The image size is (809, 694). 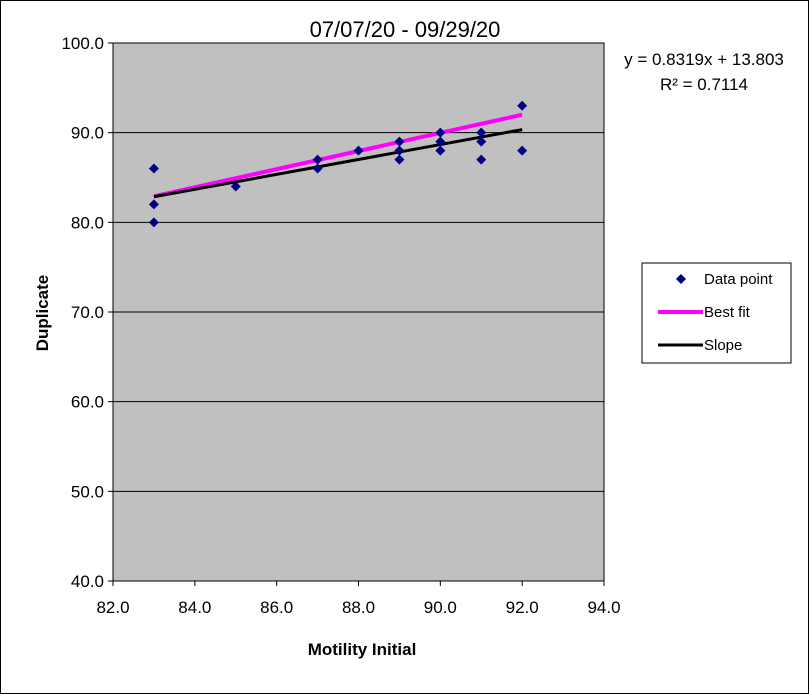 I want to click on chart-title: 07/07/20 - 09/29/20, so click(x=405, y=29).